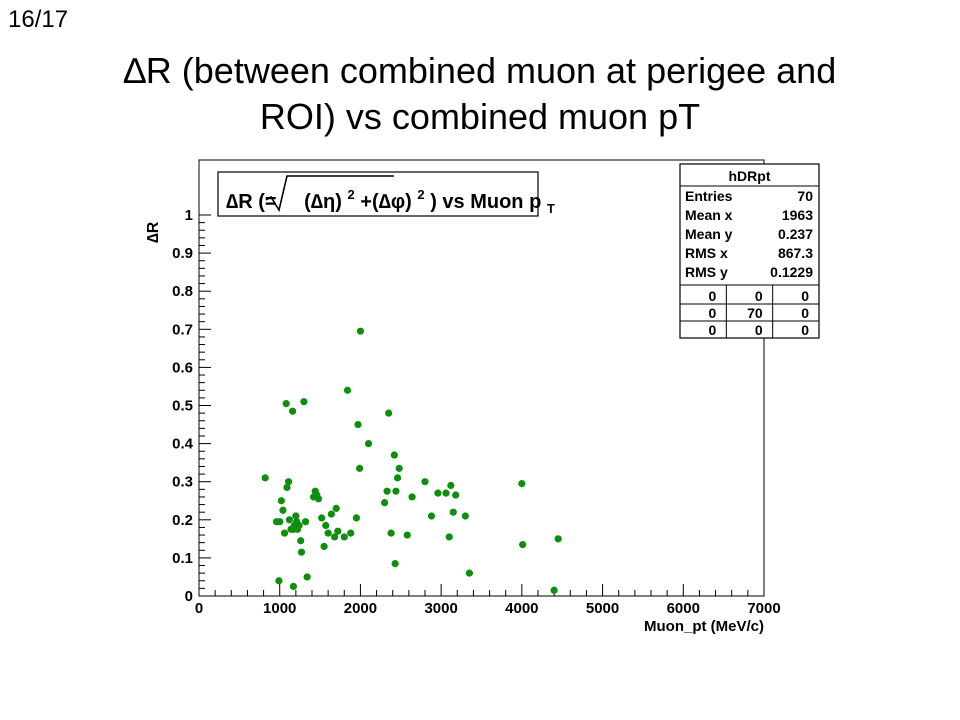 The width and height of the screenshot is (960, 720). I want to click on y-tick-label: 0.8, so click(182, 291).